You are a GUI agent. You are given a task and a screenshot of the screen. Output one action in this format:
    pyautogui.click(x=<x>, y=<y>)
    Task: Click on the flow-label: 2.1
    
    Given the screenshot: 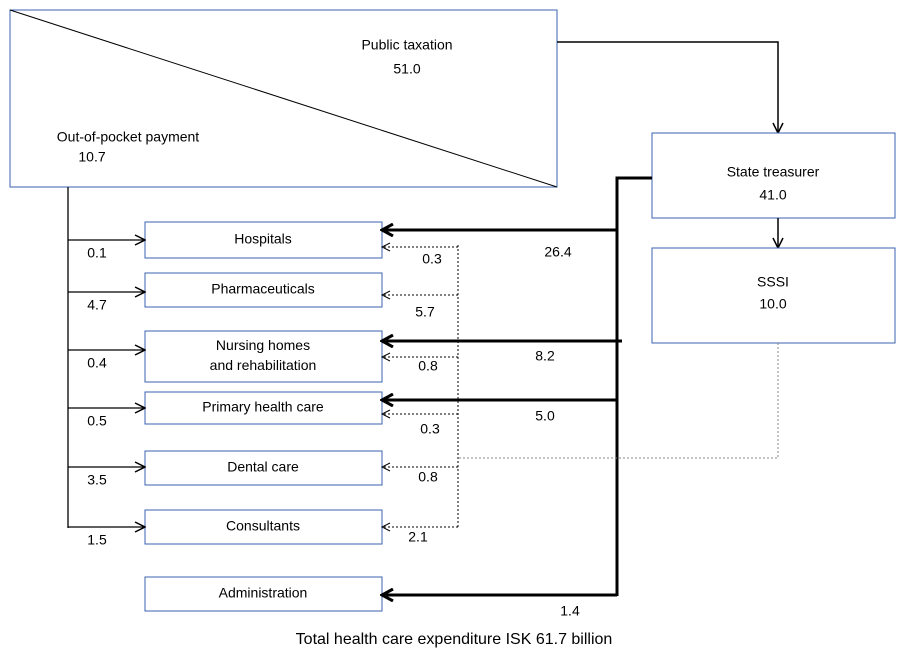 What is the action you would take?
    pyautogui.click(x=418, y=537)
    